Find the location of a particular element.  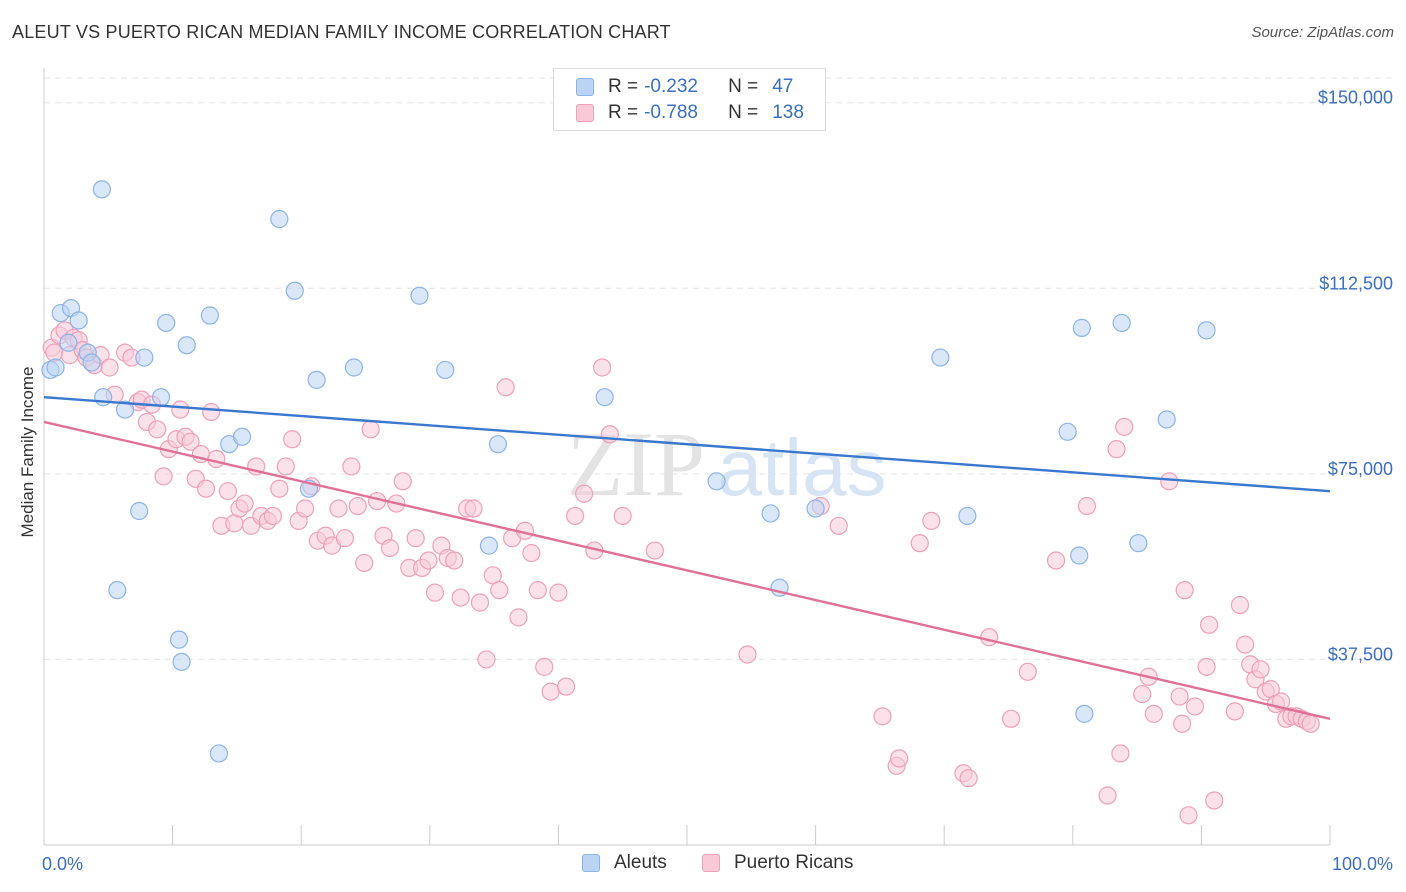

correlation-legend: R = -0.232 N = 47 R = -0.788 N = 138 is located at coordinates (689, 99).